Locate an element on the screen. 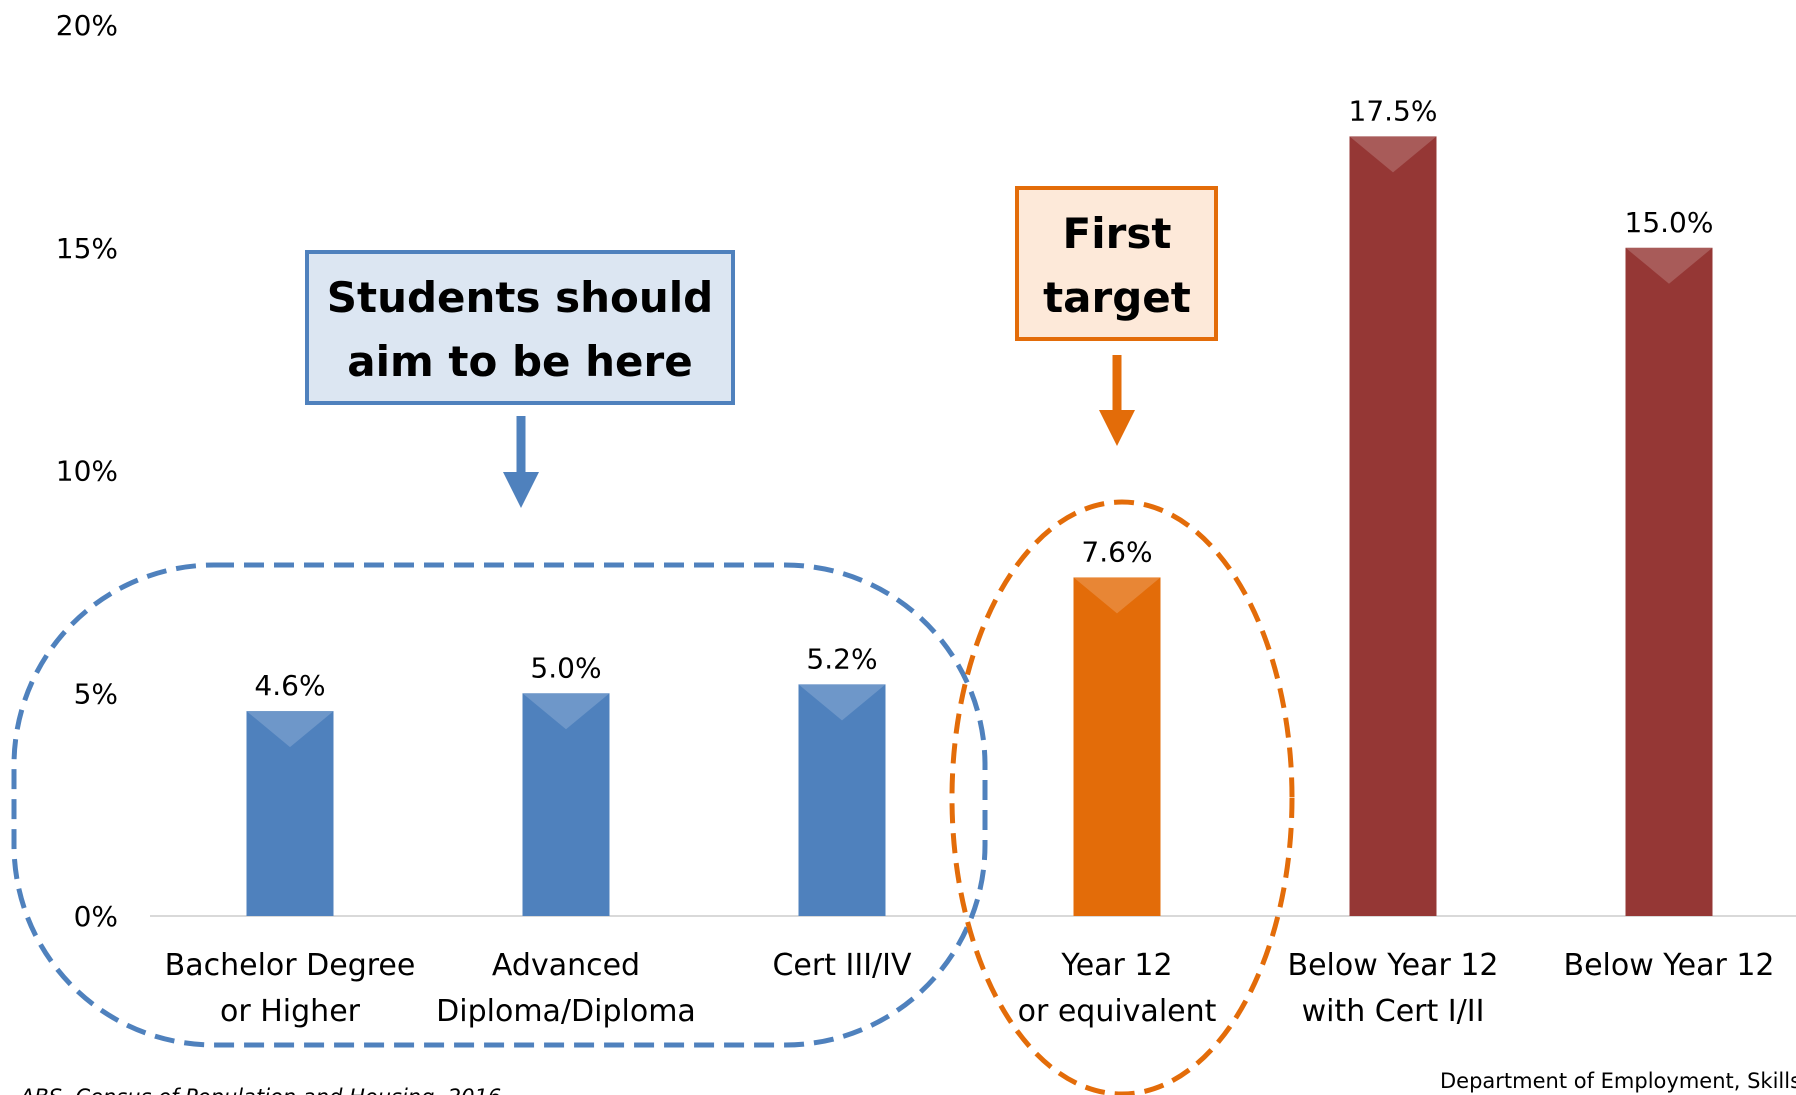  y-tick-label: 20% is located at coordinates (87, 25).